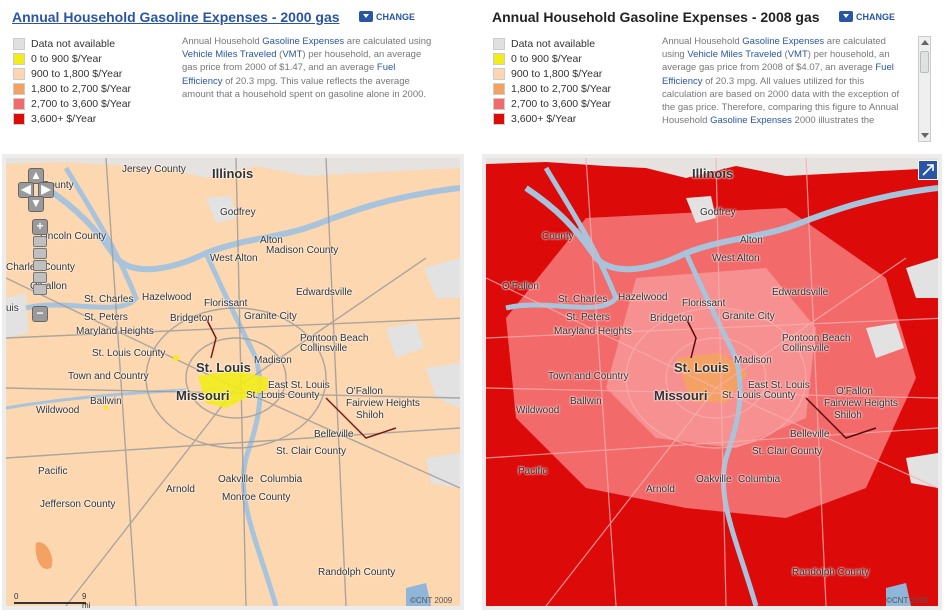 The image size is (944, 616). Describe the element at coordinates (36, 176) in the screenshot. I see `pan-up-button: ▲` at that location.